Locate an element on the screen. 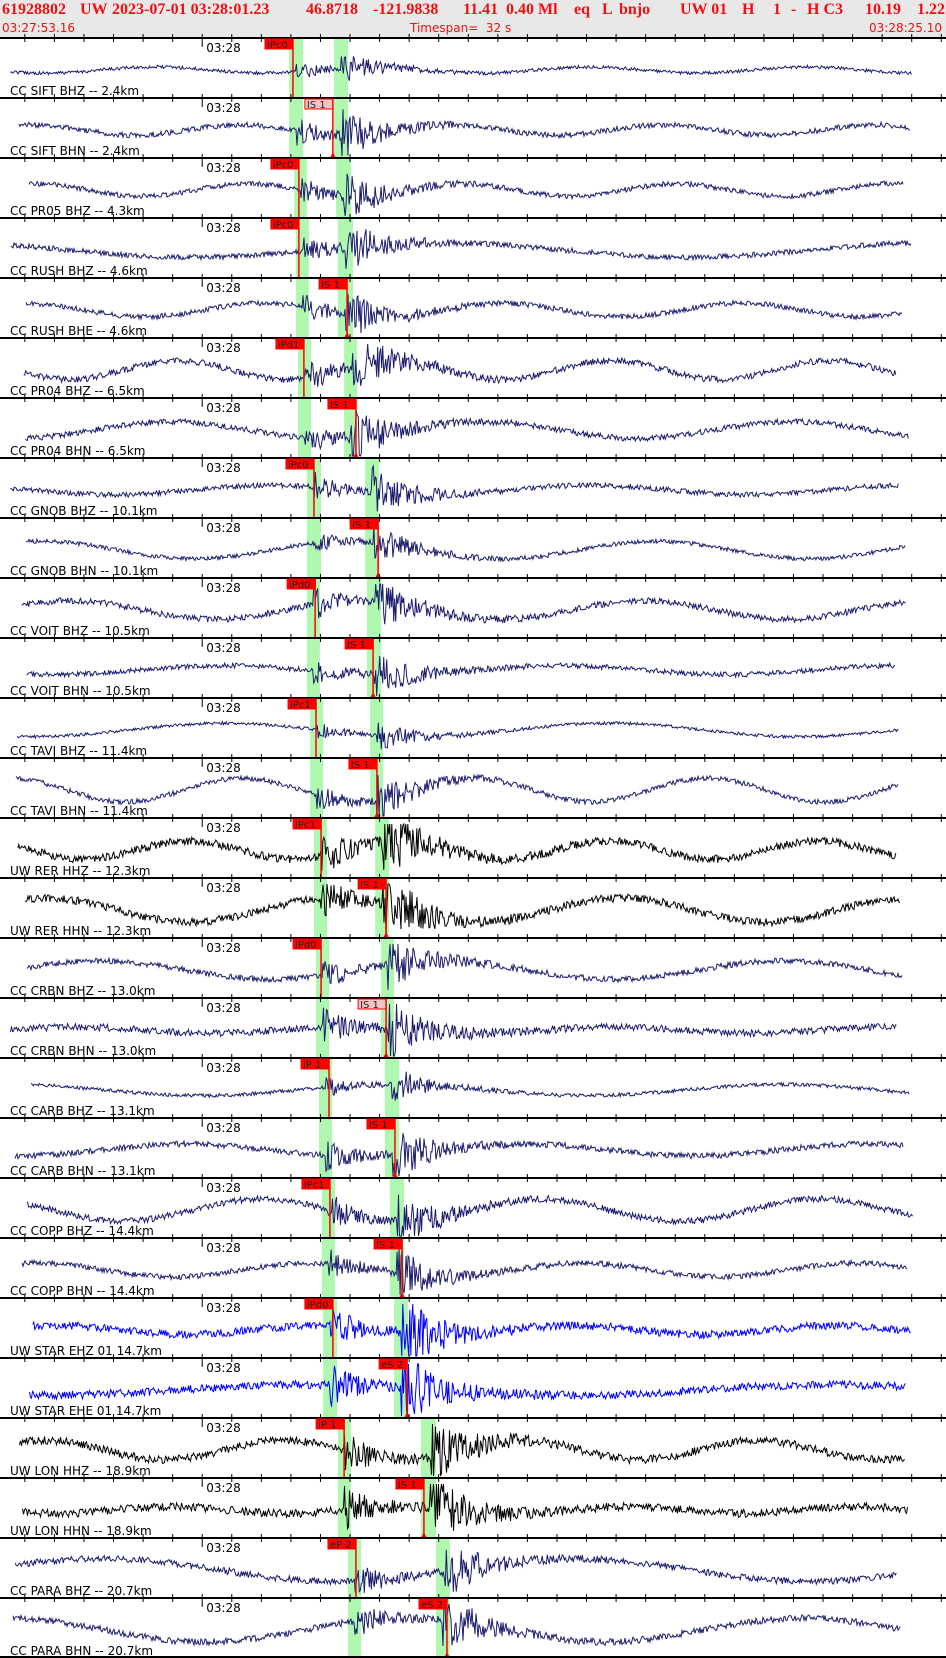  trace-row: 03:28 CC RUSH BHE -- 4.6km IS 1 is located at coordinates (473, 306).